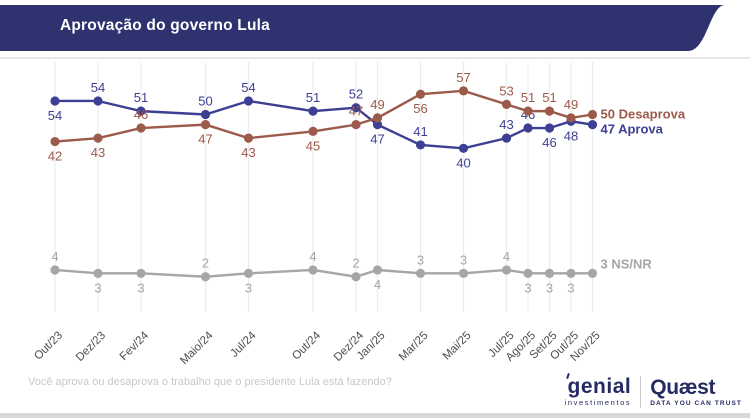 The width and height of the screenshot is (750, 418). Describe the element at coordinates (627, 263) in the screenshot. I see `series-end-label: 3 NS/NR` at that location.